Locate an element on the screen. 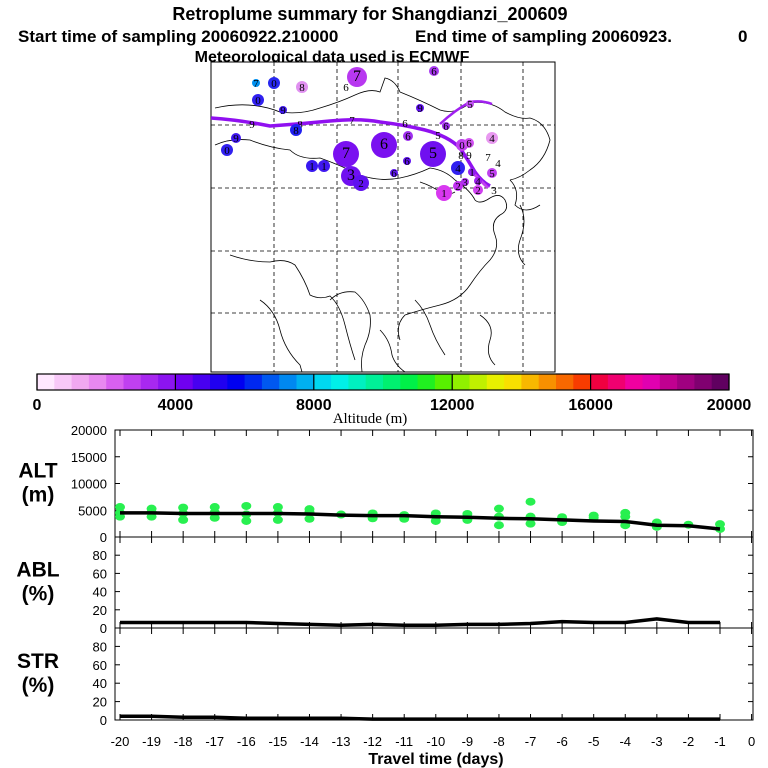 The image size is (768, 768). xtick-label-11: -9 is located at coordinates (468, 741).